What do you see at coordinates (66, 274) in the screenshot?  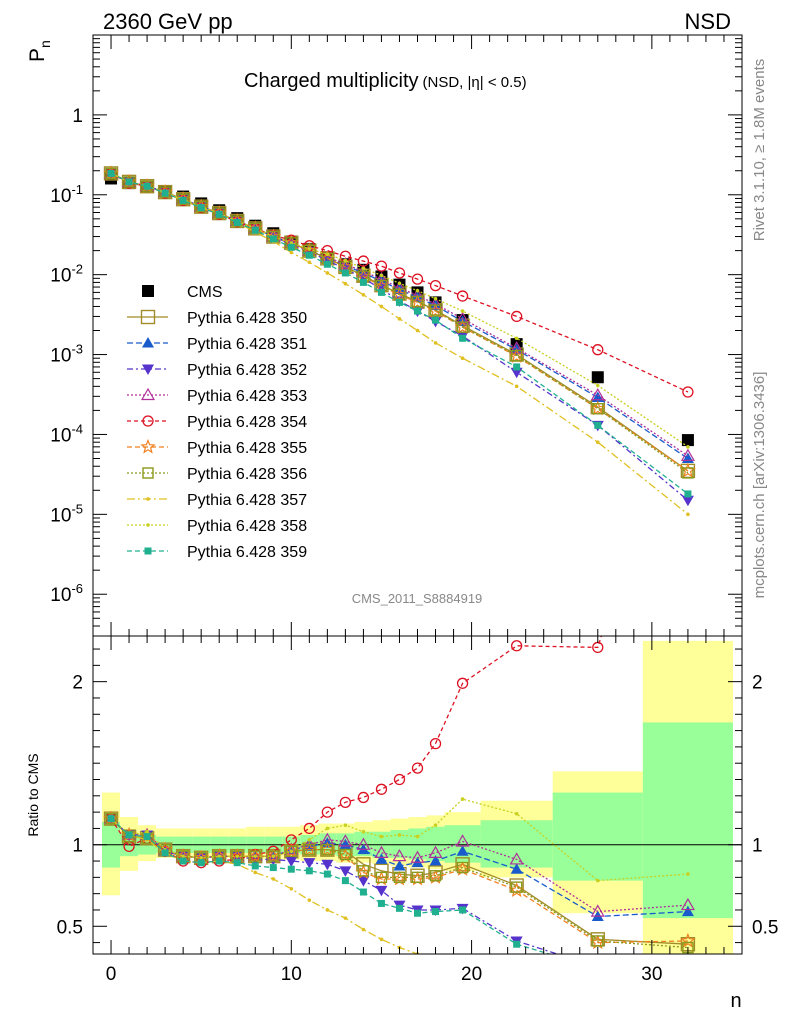 I see `y-tick-label: 10⁻²` at bounding box center [66, 274].